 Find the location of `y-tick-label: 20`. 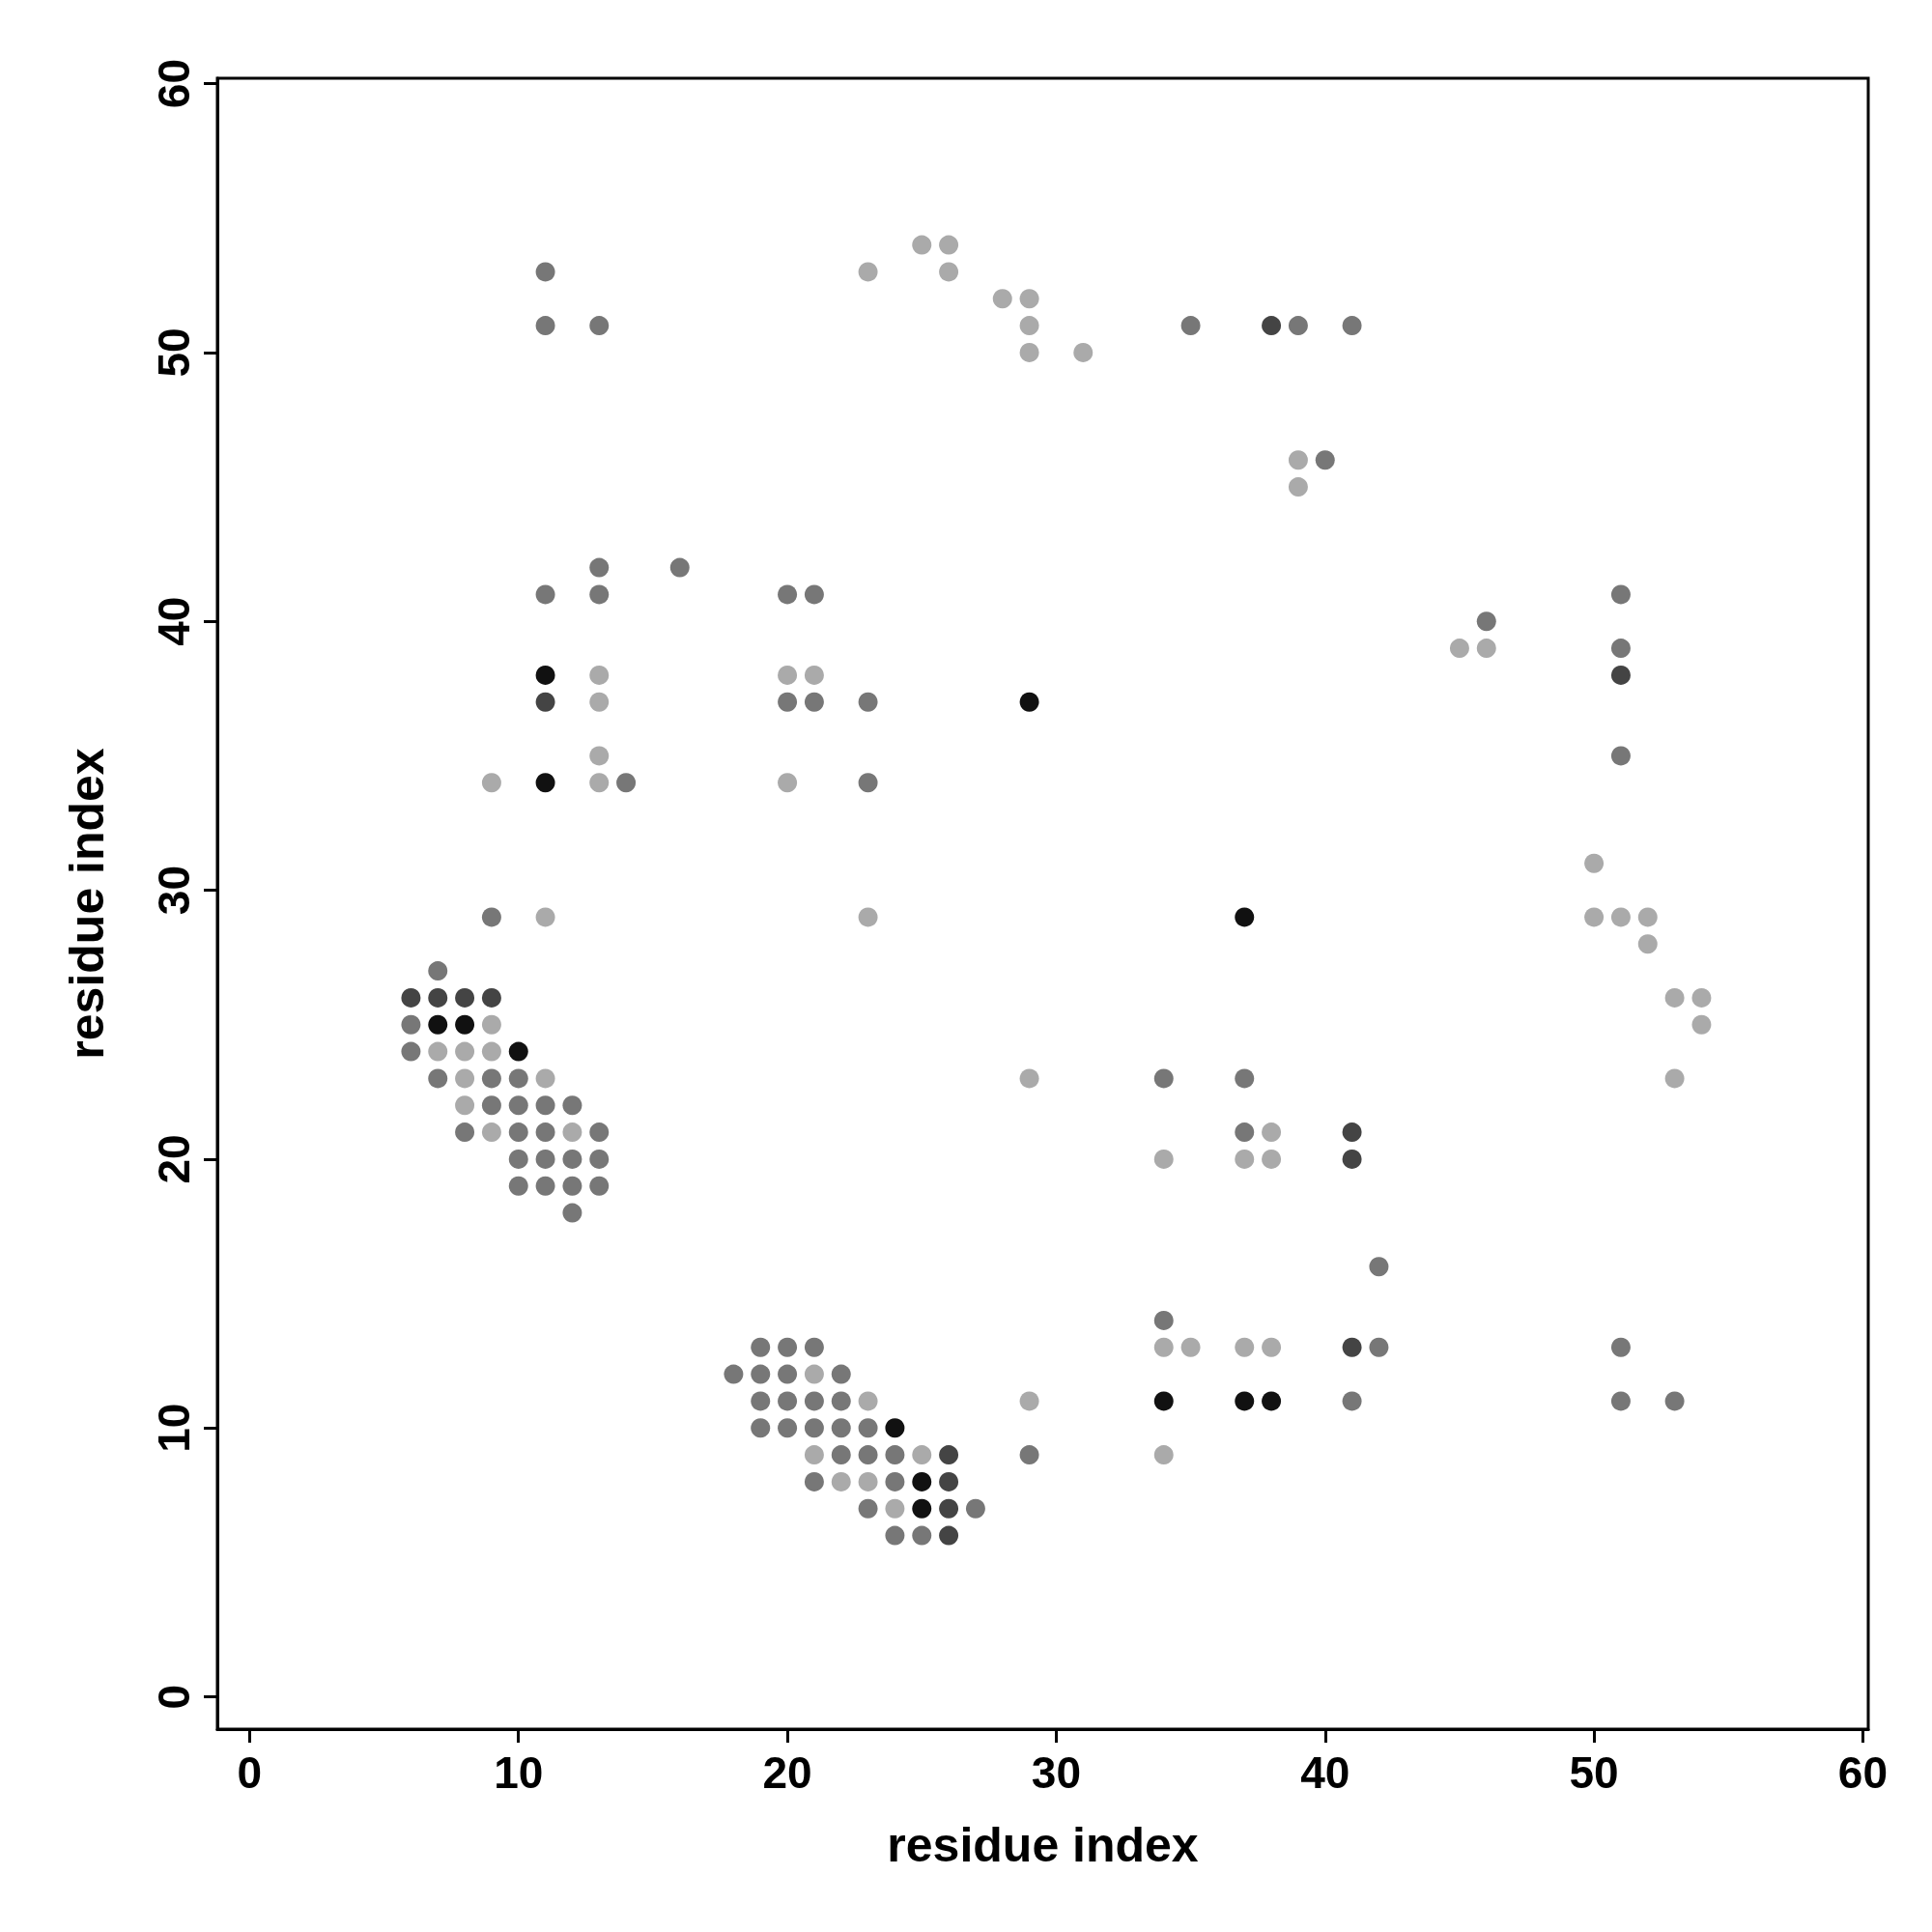

y-tick-label: 20 is located at coordinates (174, 1159).